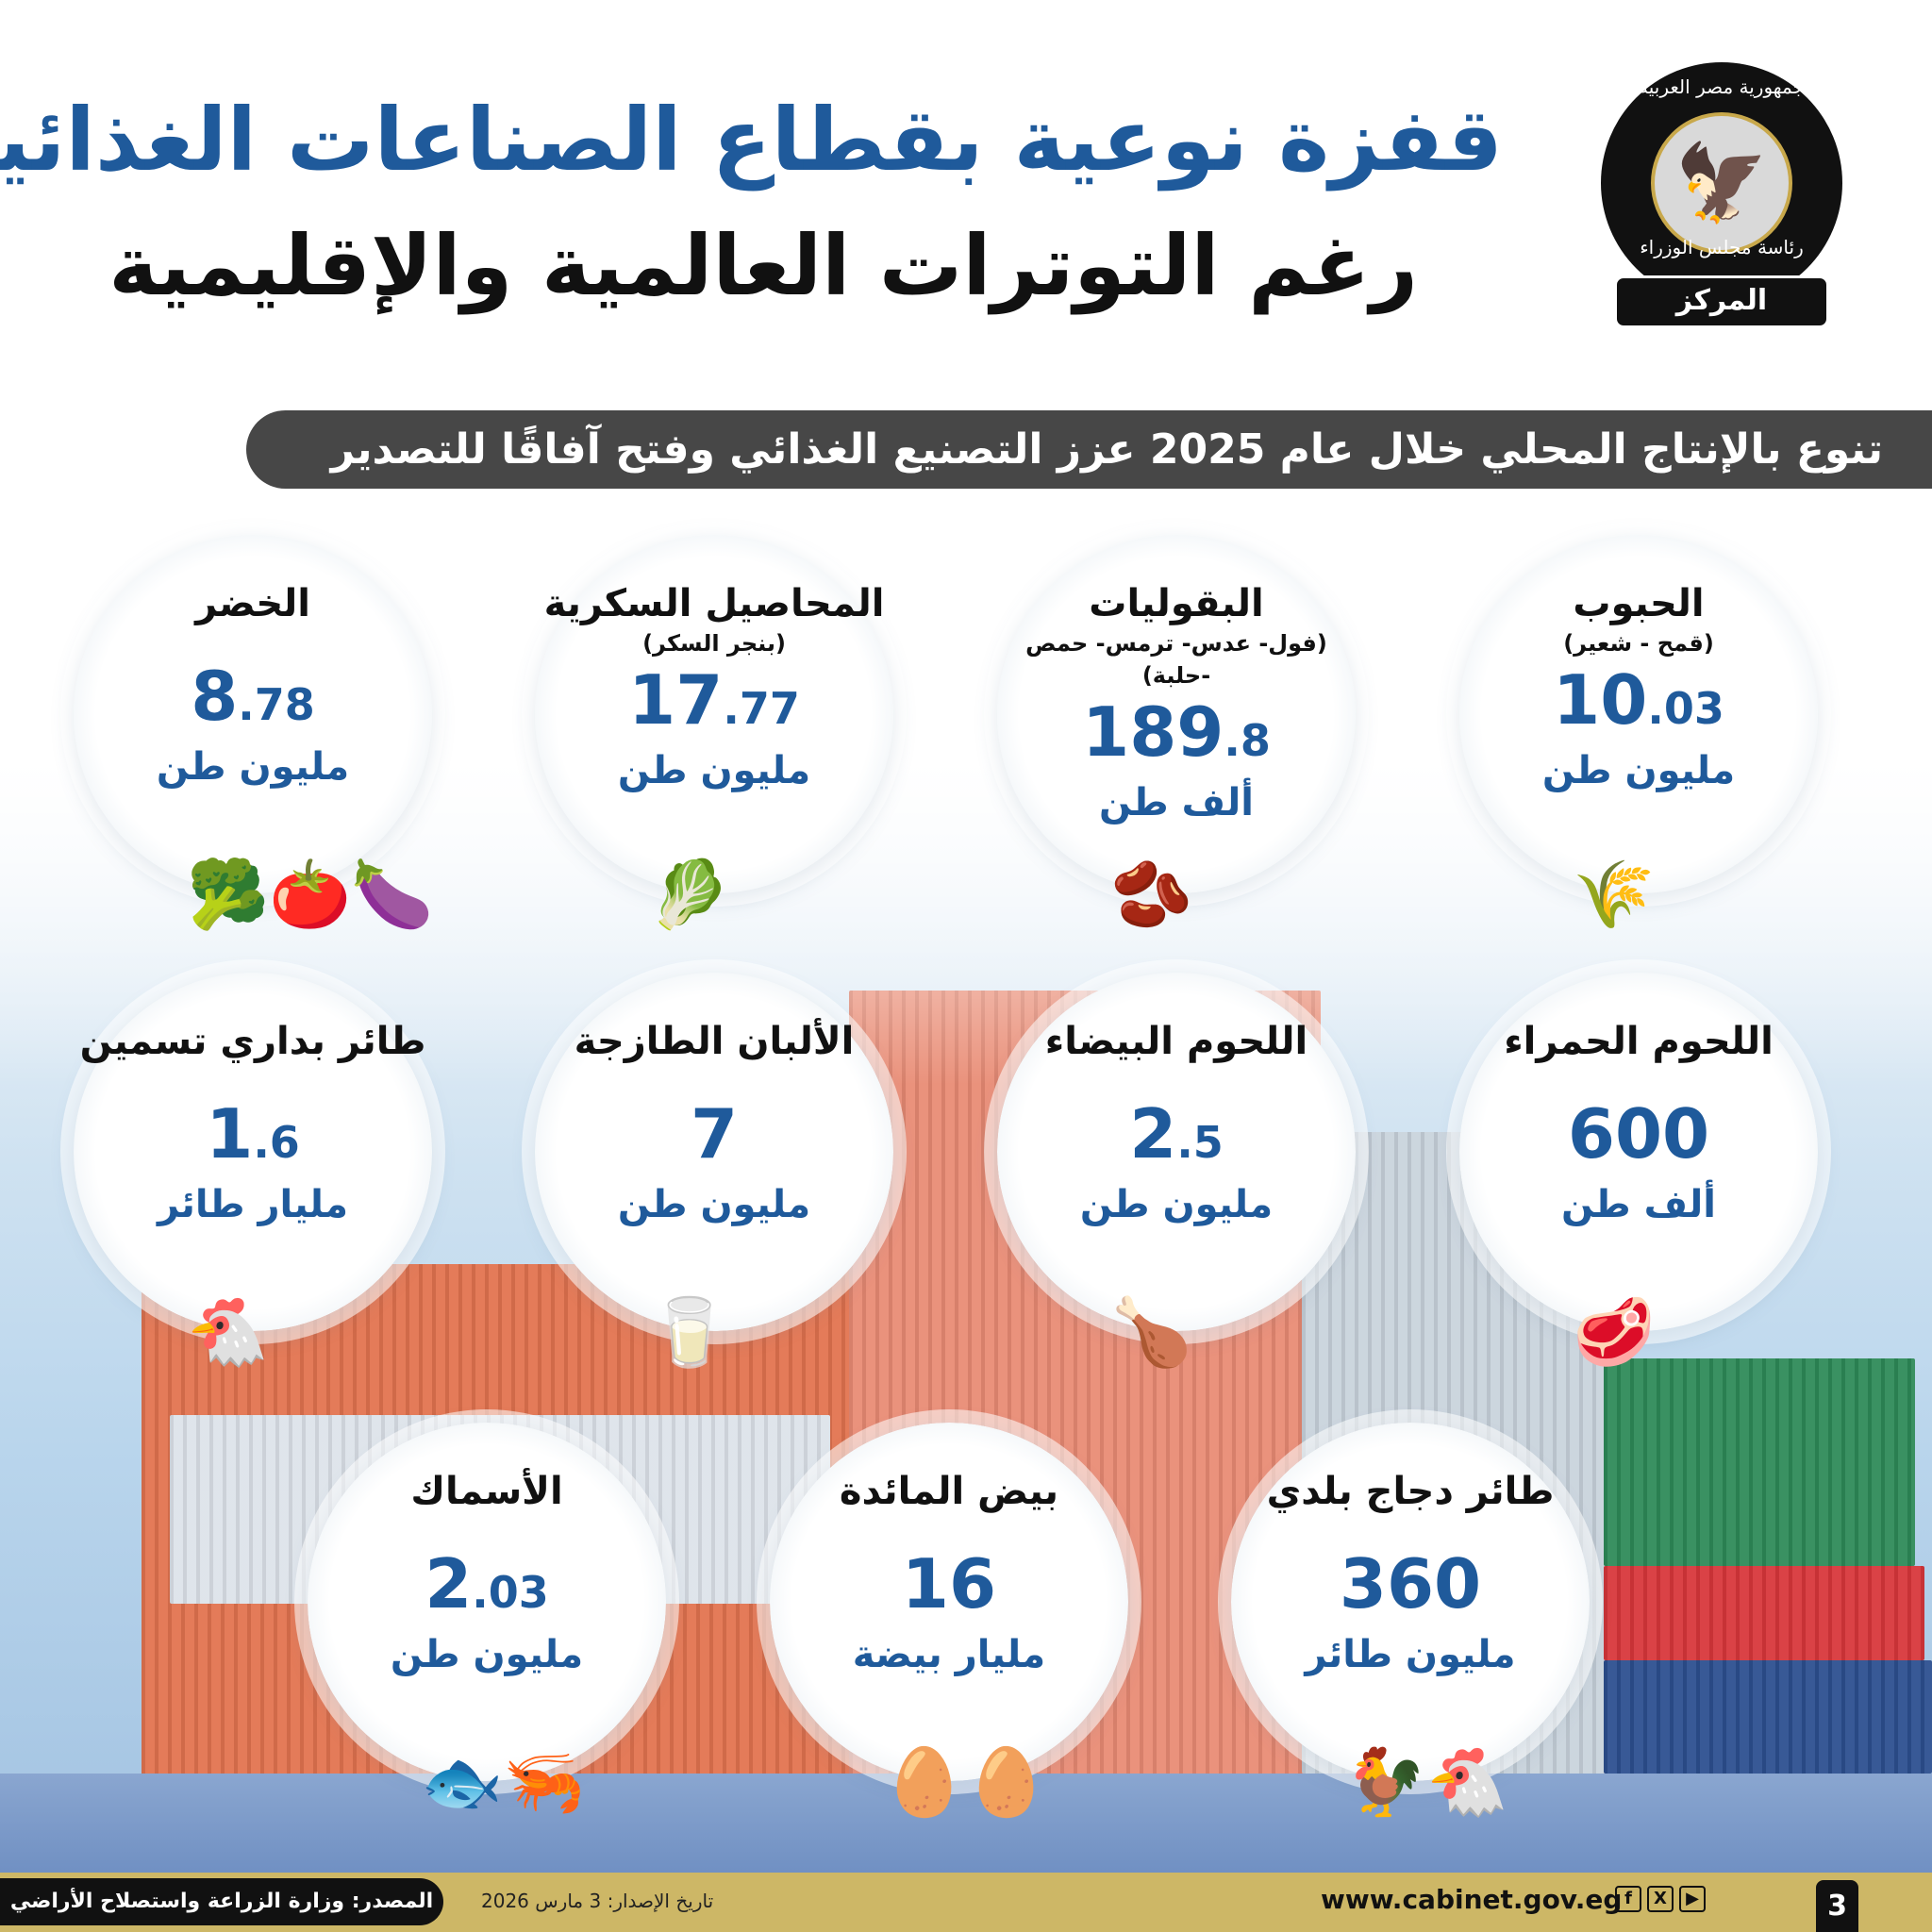 This screenshot has height=1932, width=1932. Describe the element at coordinates (1427, 1782) in the screenshot. I see `hens-icon: 🐓🐔` at that location.